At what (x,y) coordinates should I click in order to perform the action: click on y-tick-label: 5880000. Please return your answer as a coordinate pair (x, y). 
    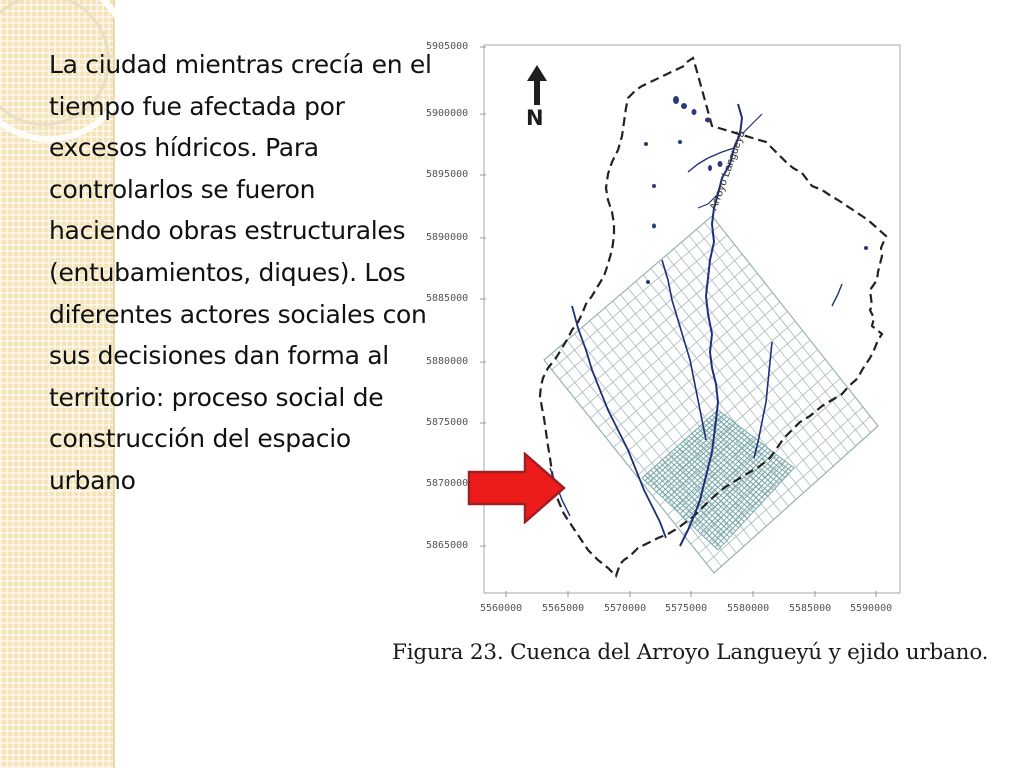
    Looking at the image, I should click on (447, 361).